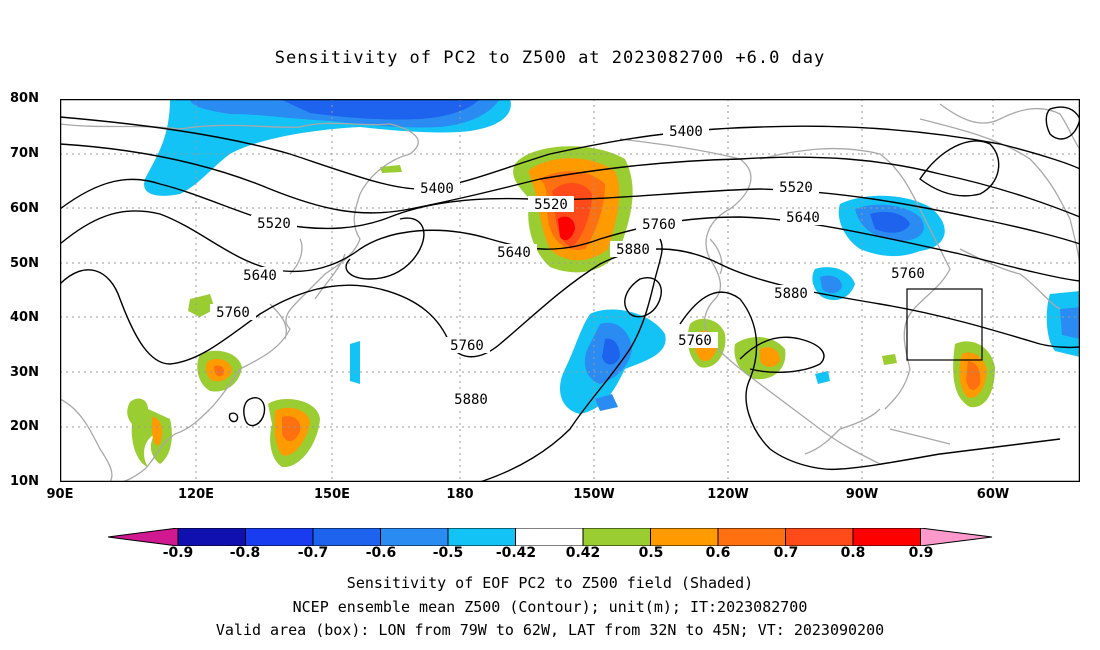 The image size is (1100, 650). I want to click on colorbar-label: 0.5, so click(651, 553).